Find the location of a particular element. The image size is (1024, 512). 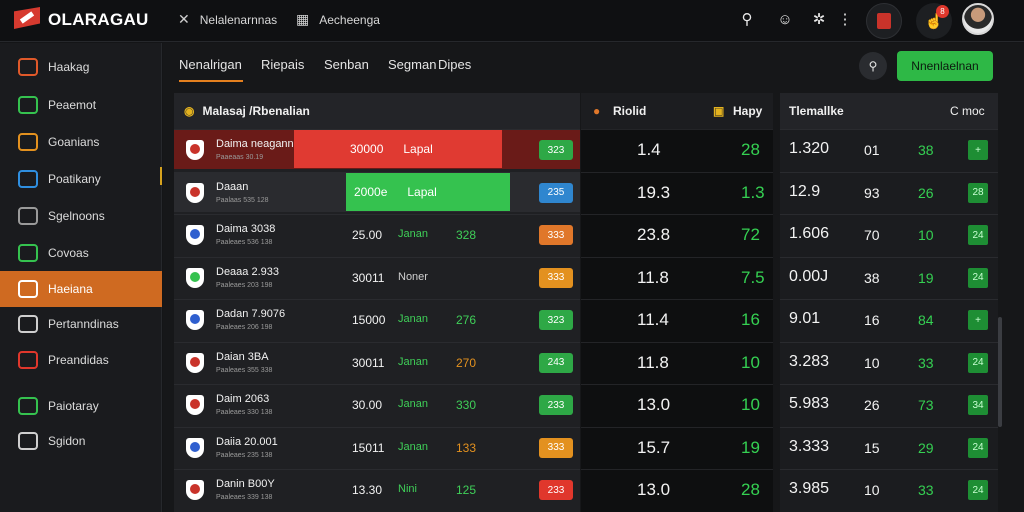

shield-icon is located at coordinates (28, 67).